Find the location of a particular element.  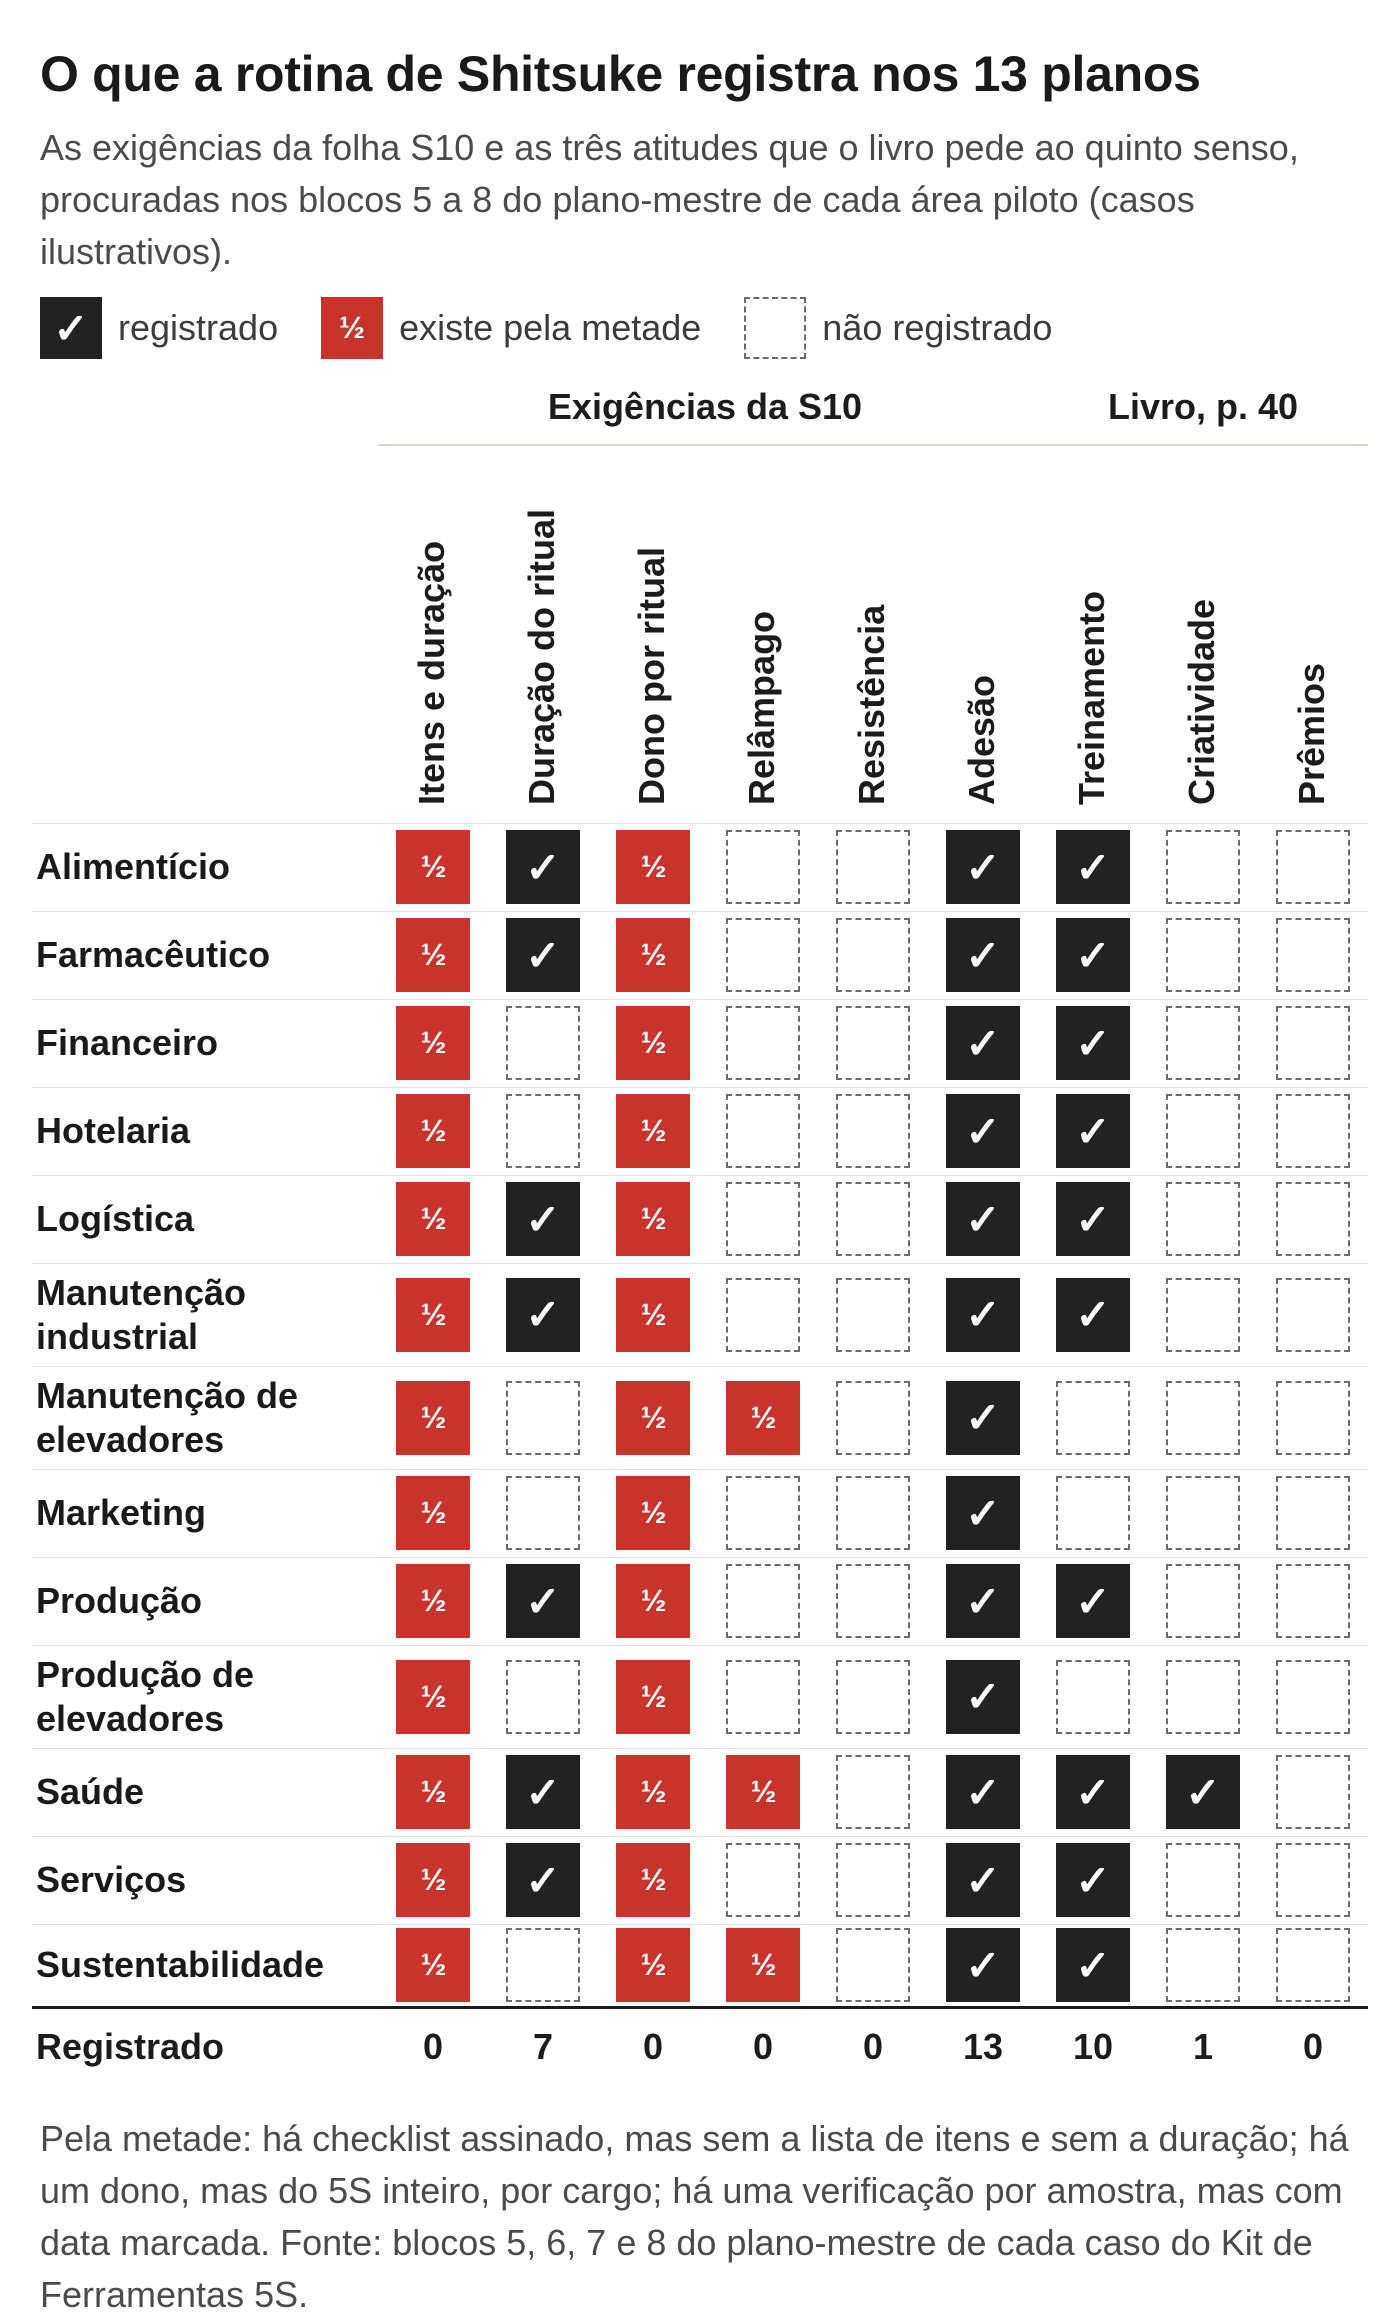

column-header-premios: Prêmios is located at coordinates (1311, 733).